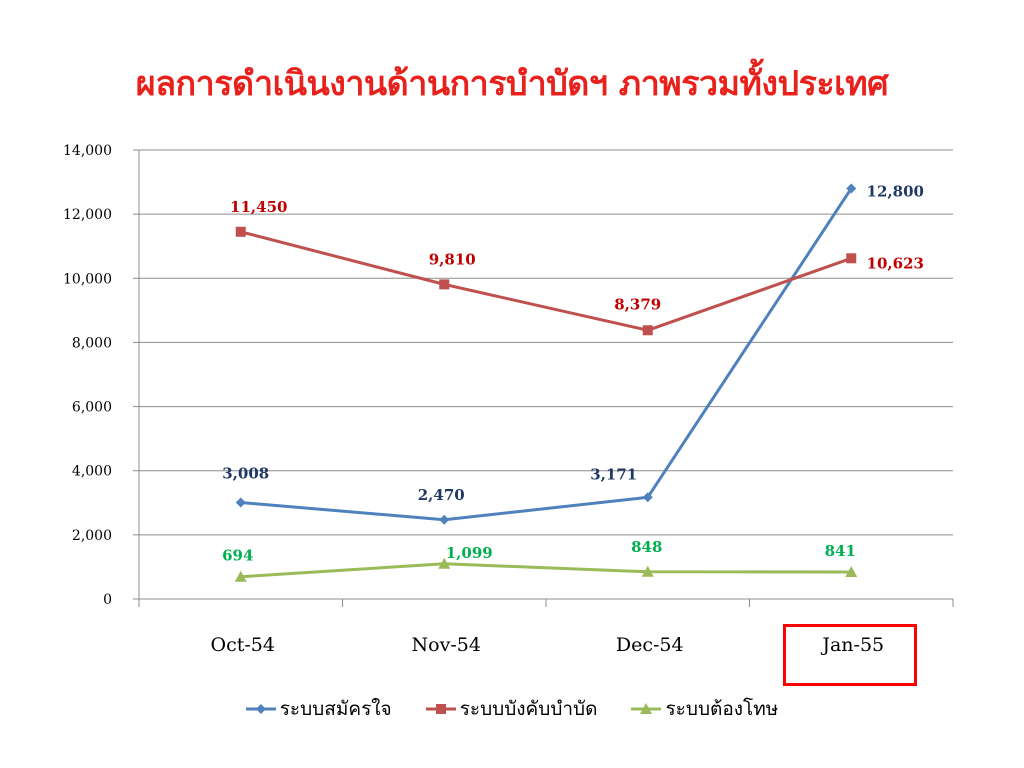  What do you see at coordinates (613, 474) in the screenshot?
I see `data-label: 3,171` at bounding box center [613, 474].